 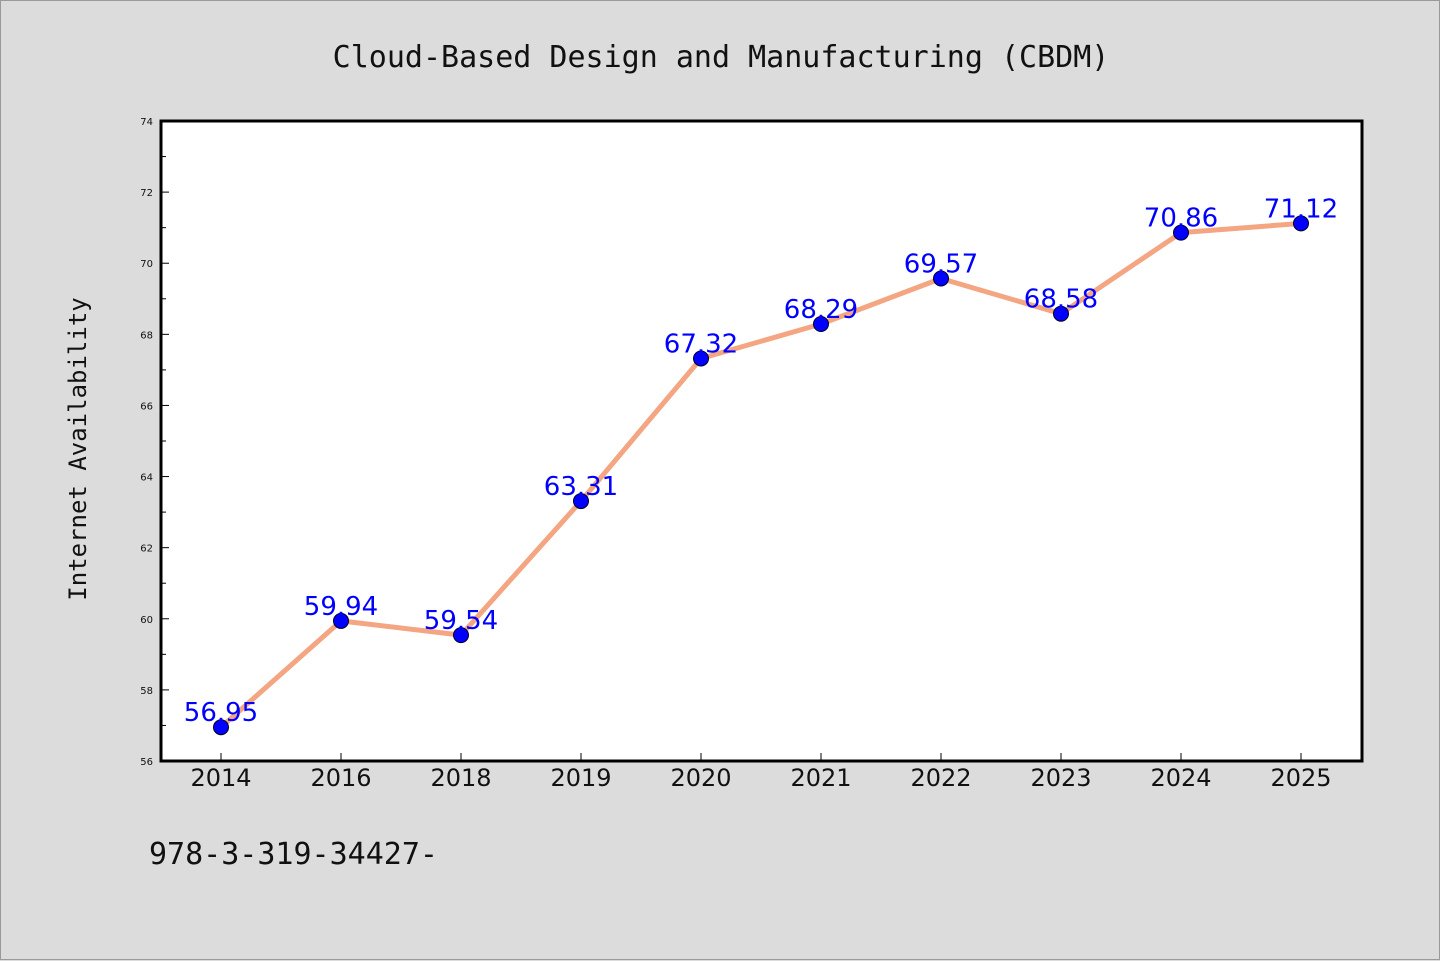 I want to click on y-tick-label: 62, so click(x=146, y=549).